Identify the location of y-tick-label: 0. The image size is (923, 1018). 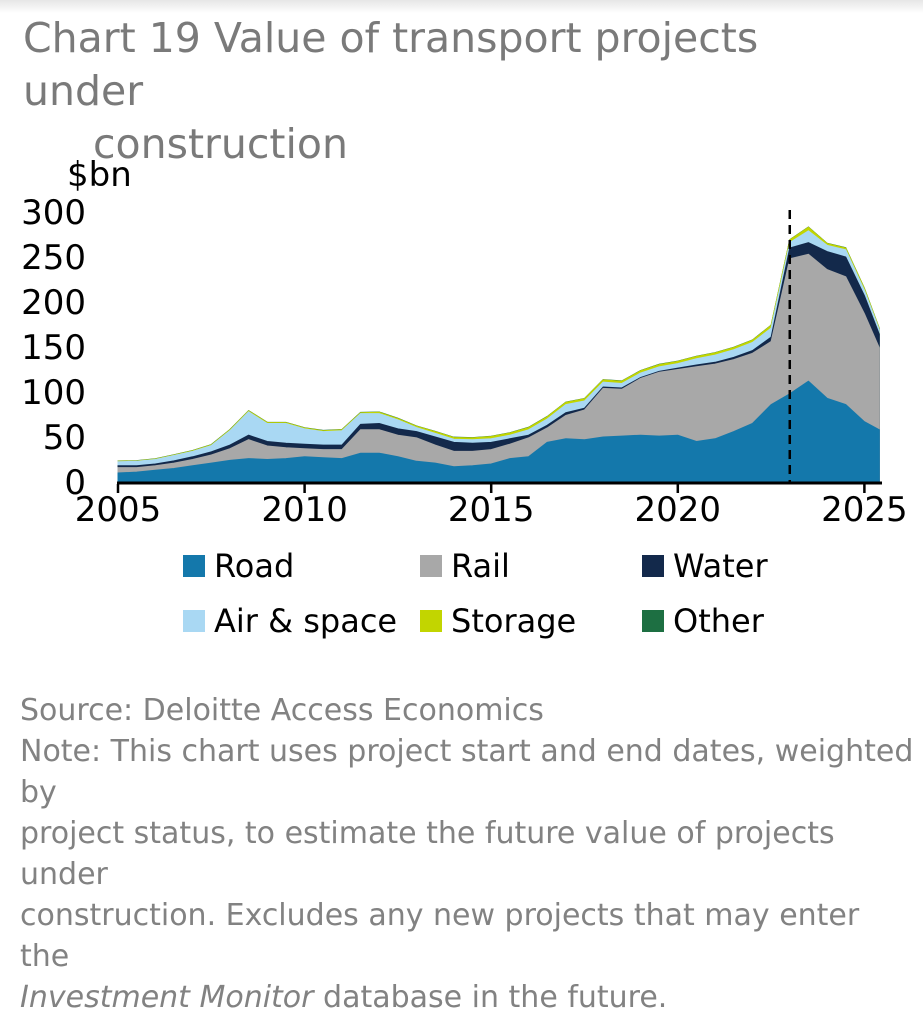
(75, 483).